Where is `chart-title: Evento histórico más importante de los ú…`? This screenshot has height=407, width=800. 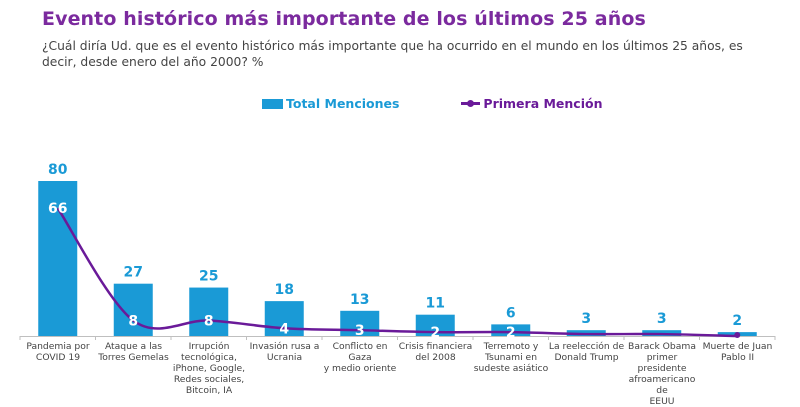
chart-title: Evento histórico más importante de los ú… is located at coordinates (344, 19).